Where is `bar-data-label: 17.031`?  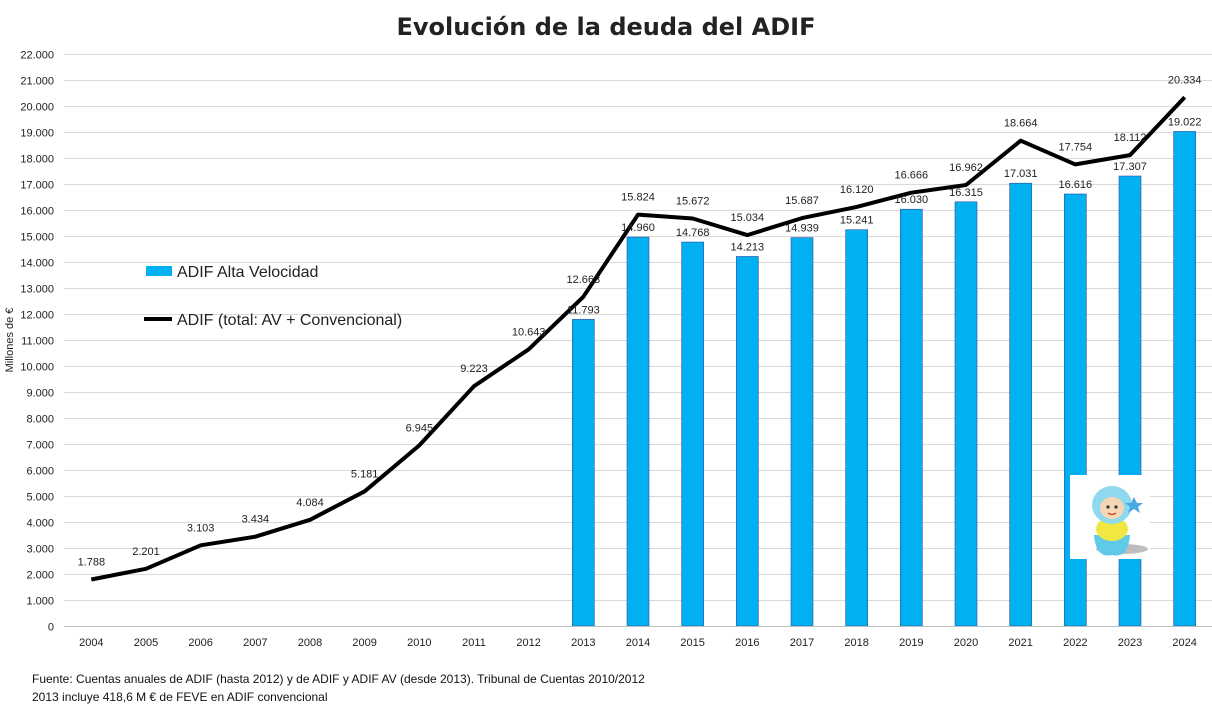
bar-data-label: 17.031 is located at coordinates (1021, 174).